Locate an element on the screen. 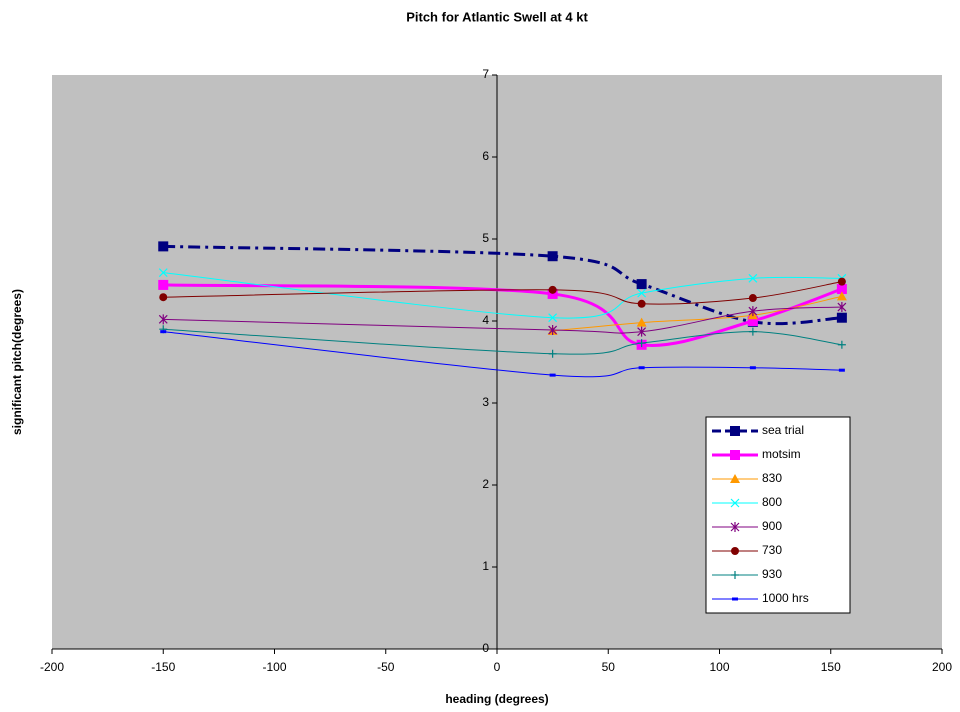  y-tick-label: 2 is located at coordinates (485, 484).